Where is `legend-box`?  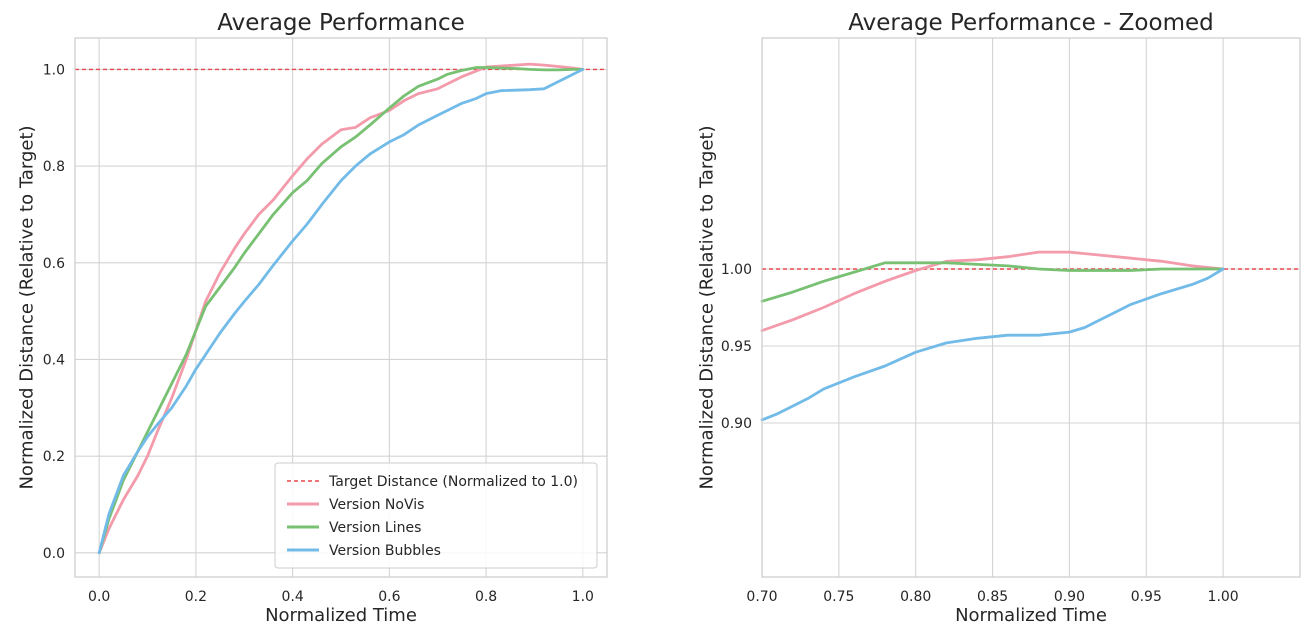 legend-box is located at coordinates (436, 515).